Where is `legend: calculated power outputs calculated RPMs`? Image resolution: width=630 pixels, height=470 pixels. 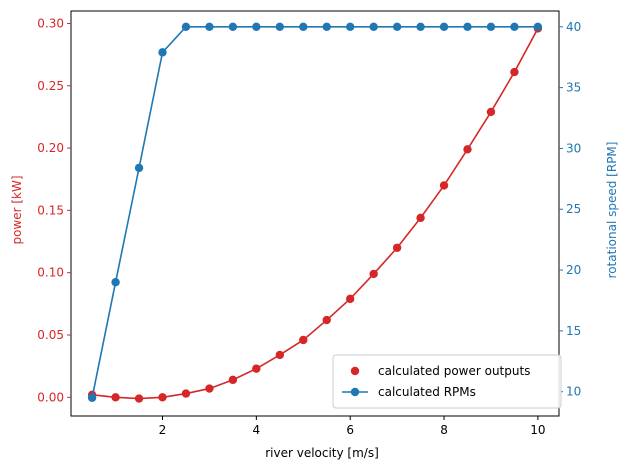 legend: calculated power outputs calculated RPMs is located at coordinates (447, 381).